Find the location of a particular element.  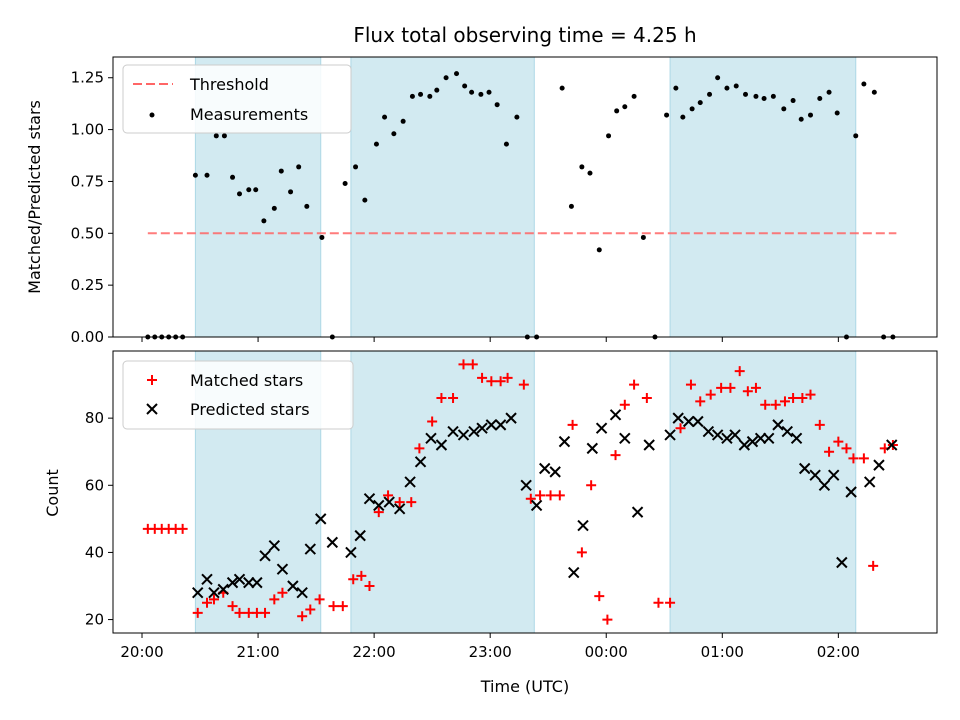

y-tick-label: 60 is located at coordinates (94, 485).